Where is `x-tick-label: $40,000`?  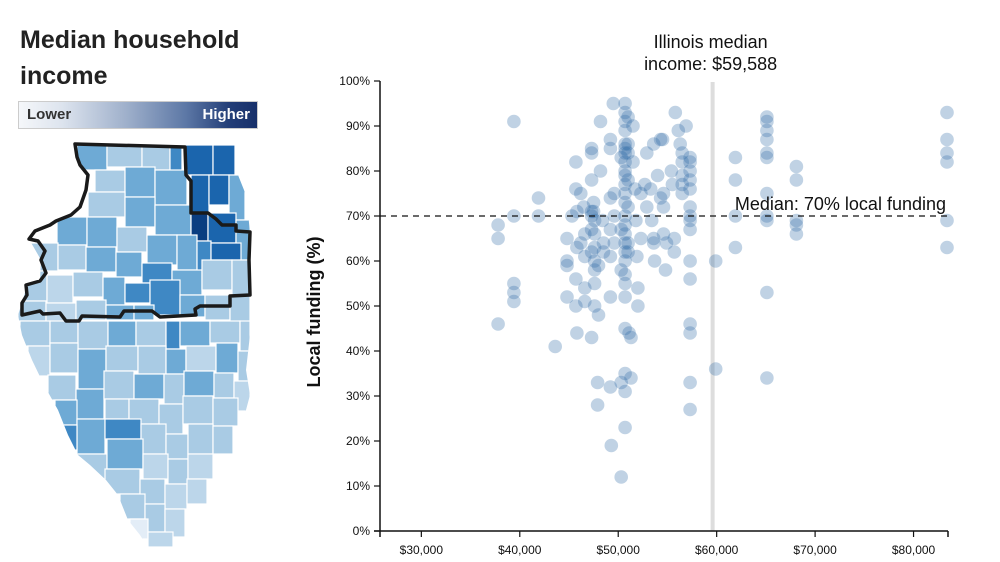
x-tick-label: $40,000 is located at coordinates (520, 550).